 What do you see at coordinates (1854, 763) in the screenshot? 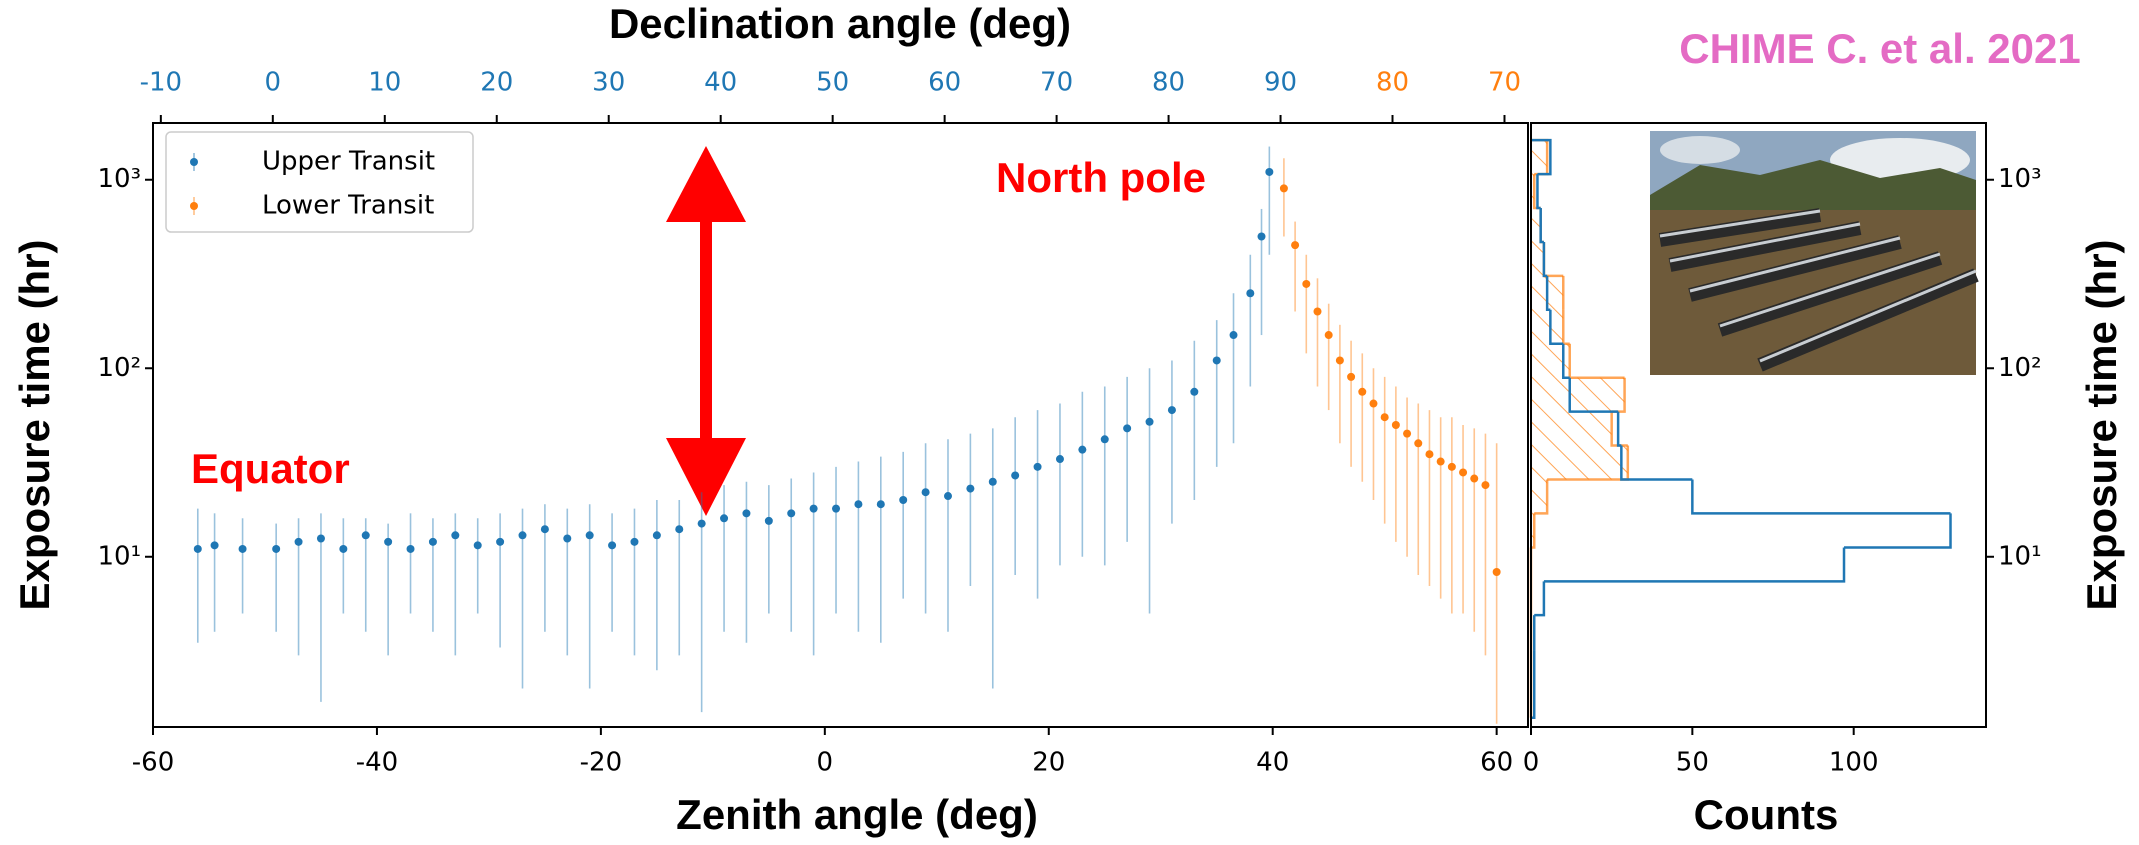
I see `x-tick-label: 100` at bounding box center [1854, 763].